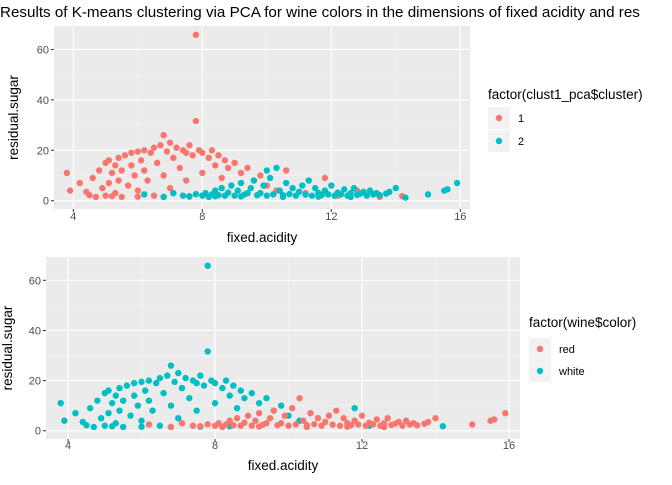  Describe the element at coordinates (509, 446) in the screenshot. I see `x-tick-label: 16` at that location.